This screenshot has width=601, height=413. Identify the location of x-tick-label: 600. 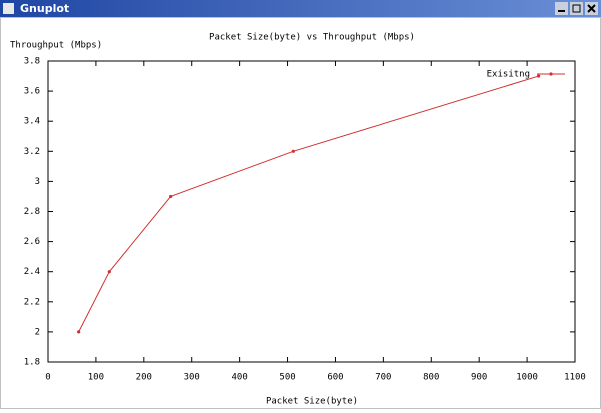
(335, 378).